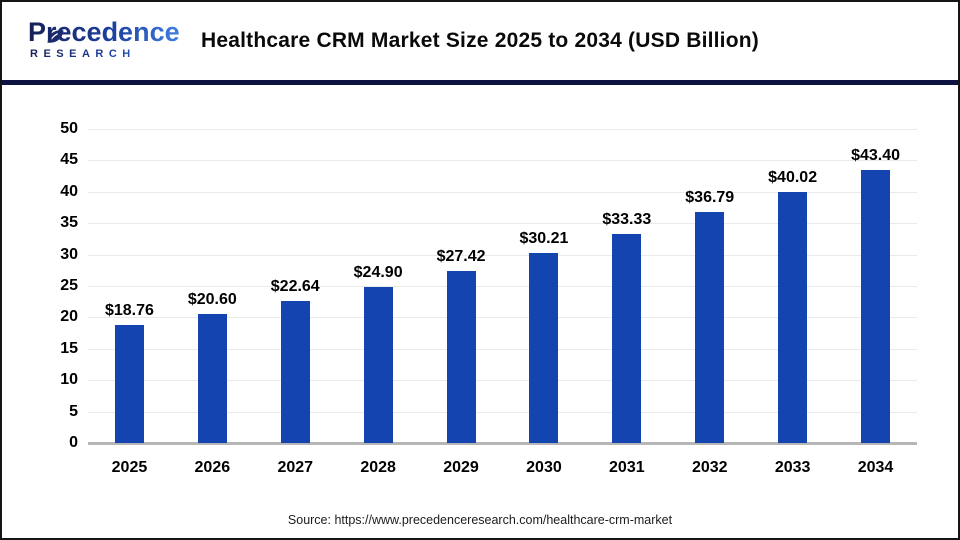  Describe the element at coordinates (378, 364) in the screenshot. I see `bar-2028` at that location.